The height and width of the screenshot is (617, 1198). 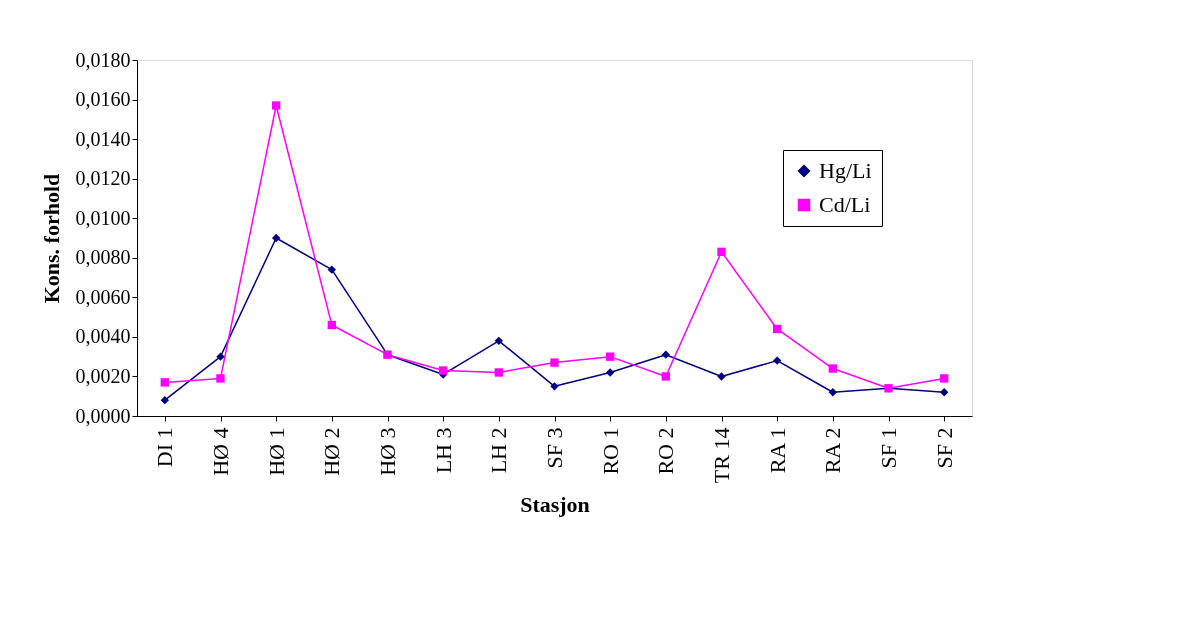 I want to click on x-tick-label: DI 1, so click(x=165, y=447).